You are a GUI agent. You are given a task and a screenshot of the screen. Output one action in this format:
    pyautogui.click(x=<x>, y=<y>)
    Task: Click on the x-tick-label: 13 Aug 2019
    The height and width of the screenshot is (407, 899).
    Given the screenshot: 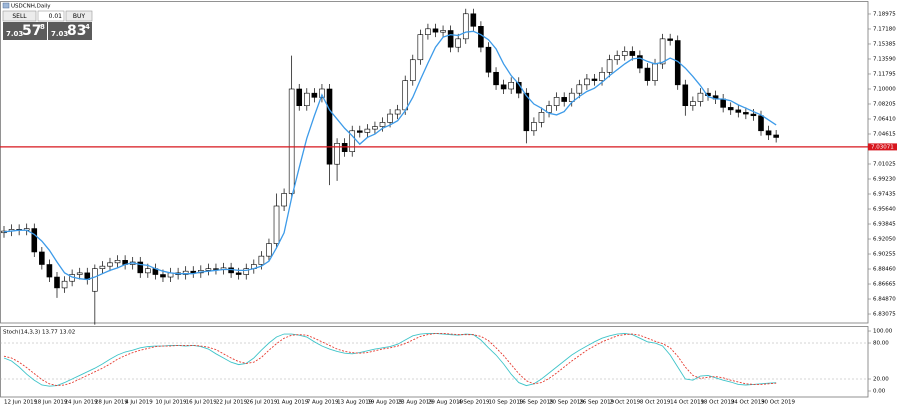 What is the action you would take?
    pyautogui.click(x=355, y=403)
    